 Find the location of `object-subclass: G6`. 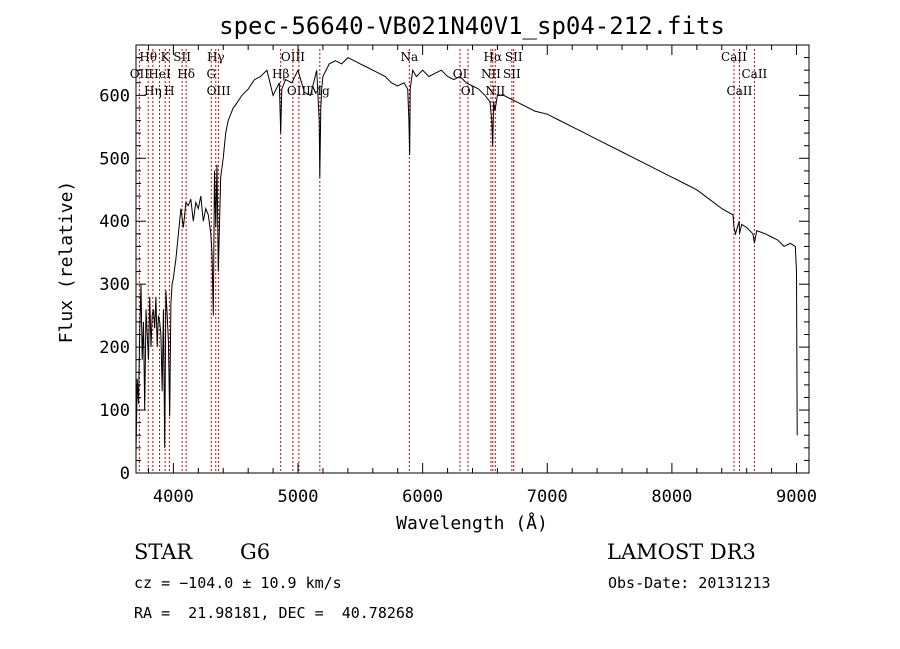

object-subclass: G6 is located at coordinates (255, 552).